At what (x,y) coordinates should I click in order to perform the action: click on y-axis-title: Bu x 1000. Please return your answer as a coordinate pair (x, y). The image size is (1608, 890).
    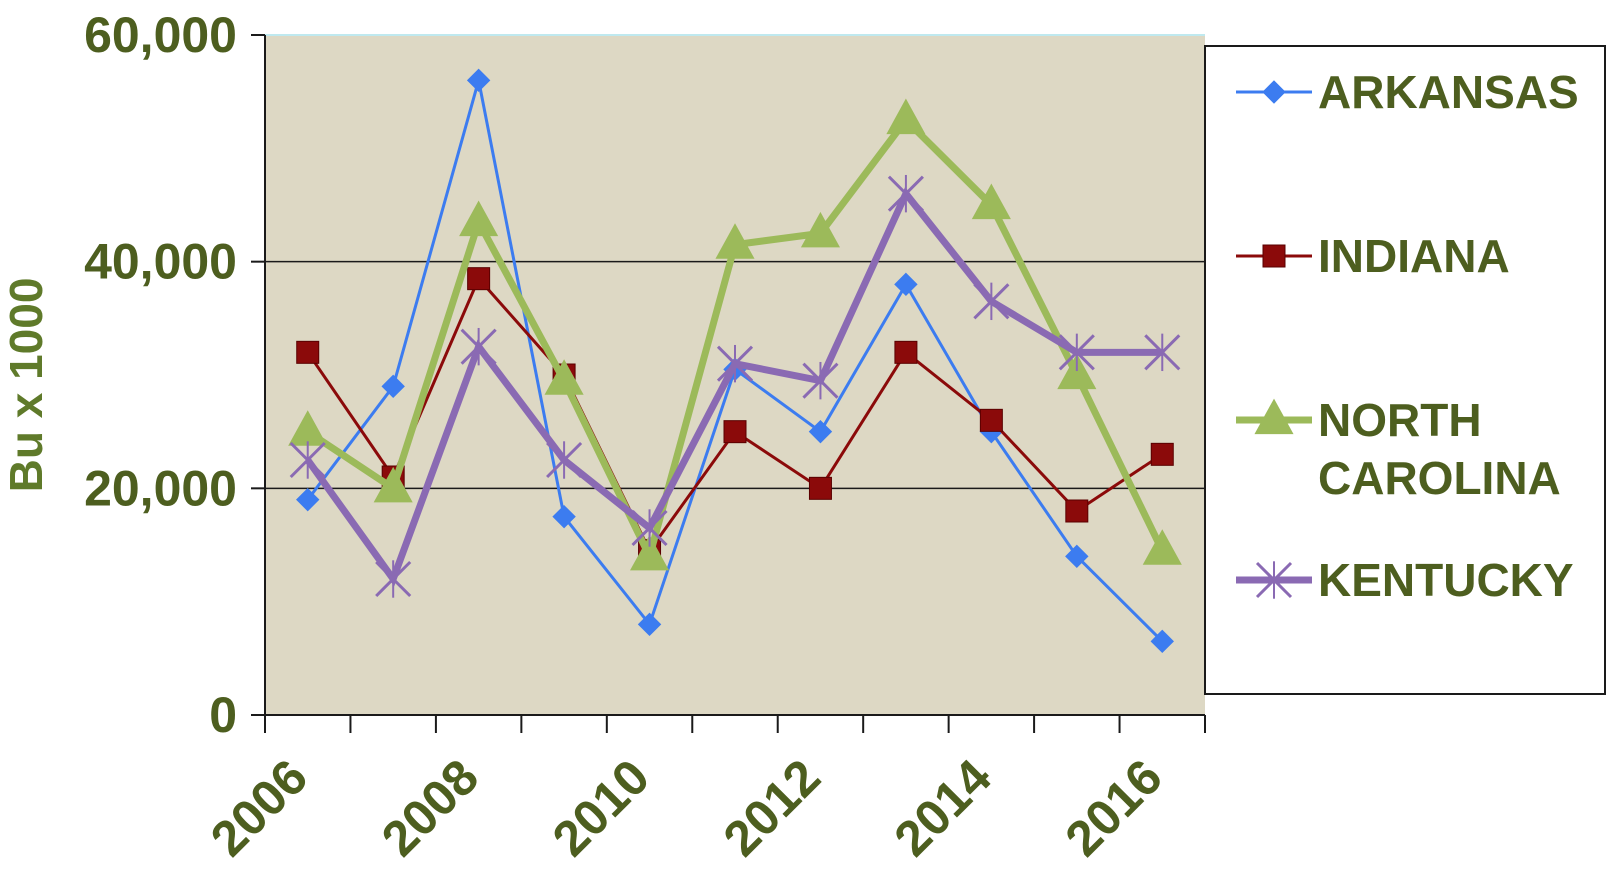
    Looking at the image, I should click on (26, 385).